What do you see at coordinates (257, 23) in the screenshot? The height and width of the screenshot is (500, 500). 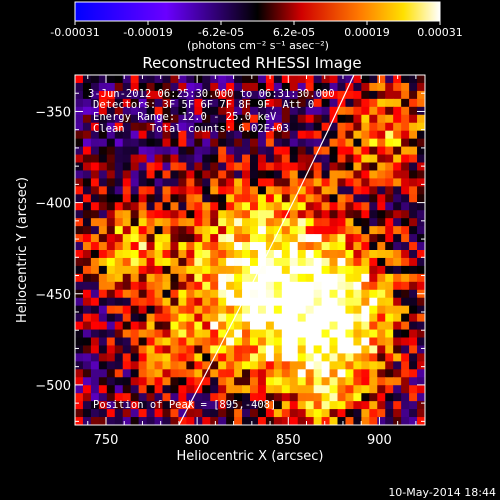 I see `colorbar-ticks` at bounding box center [257, 23].